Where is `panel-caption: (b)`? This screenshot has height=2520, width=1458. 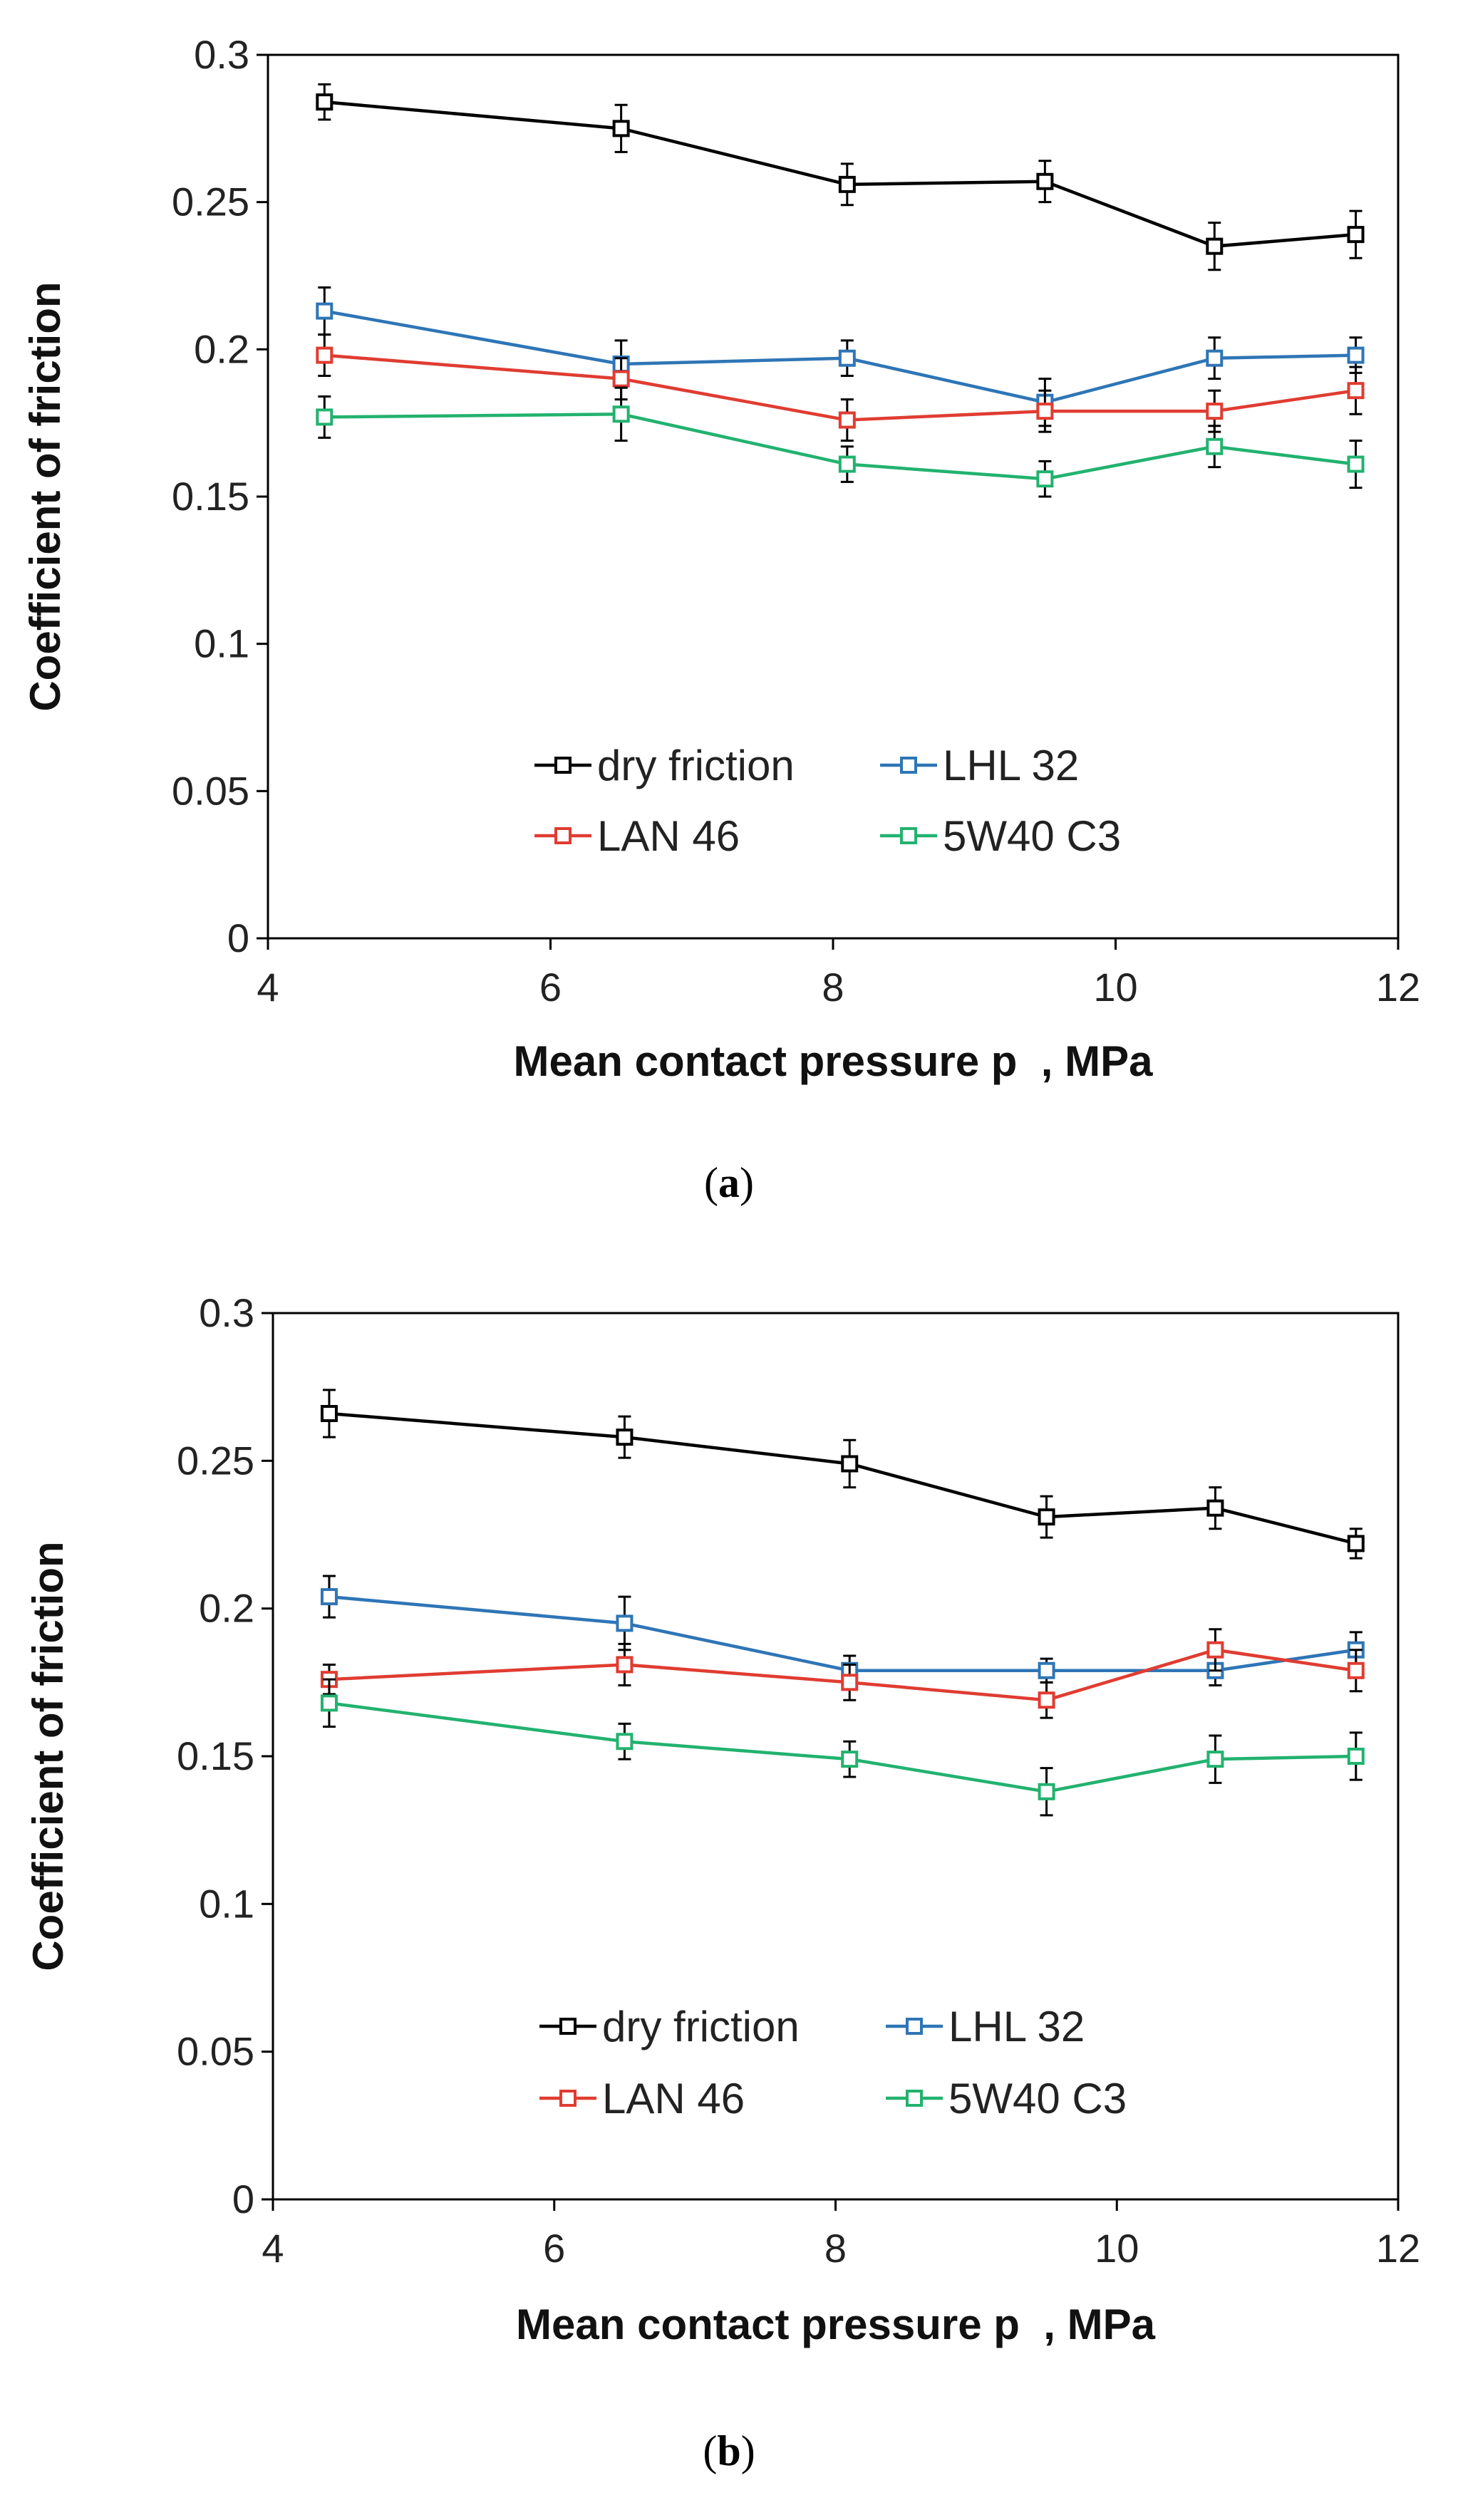
panel-caption: (b) is located at coordinates (729, 2450).